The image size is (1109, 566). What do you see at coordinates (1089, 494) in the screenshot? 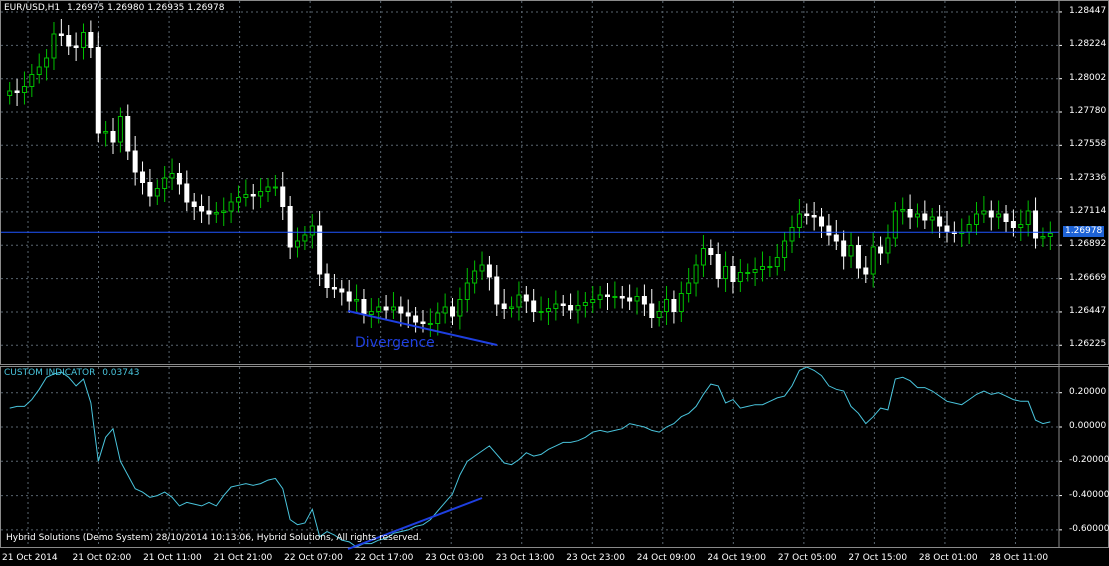
I see `indicator-y-tick-label: -0.40000` at bounding box center [1089, 494].